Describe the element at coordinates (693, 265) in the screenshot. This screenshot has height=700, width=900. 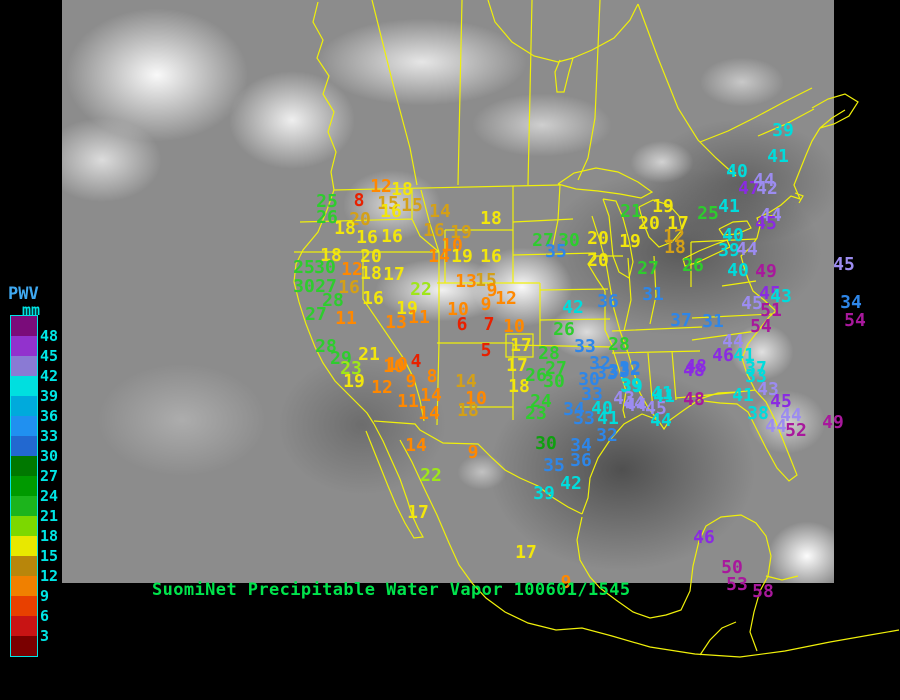
I see `station-pwv-value: 26` at that location.